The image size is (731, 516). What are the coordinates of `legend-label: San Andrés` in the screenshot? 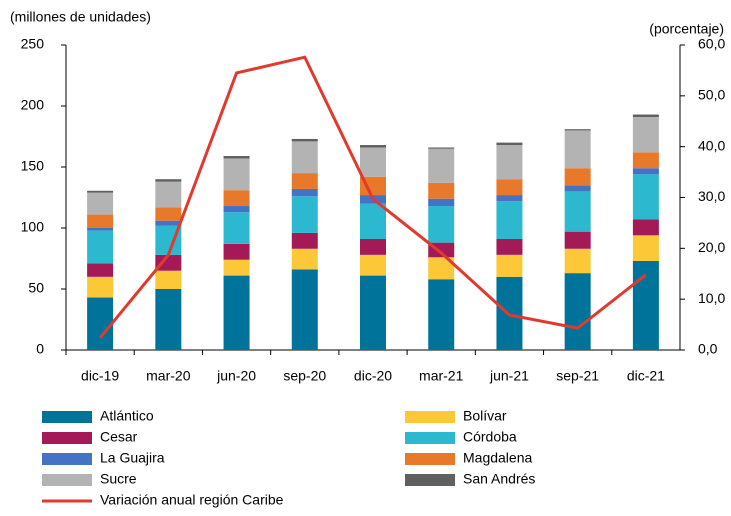 It's located at (499, 479).